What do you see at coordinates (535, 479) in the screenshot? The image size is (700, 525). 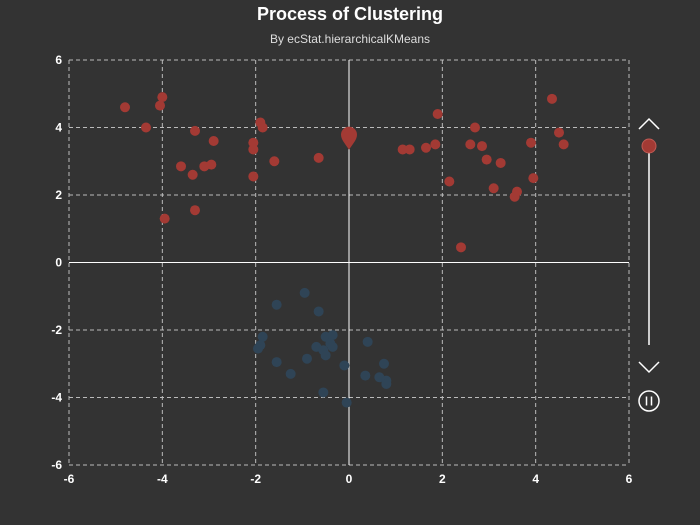 I see `x-tick-label: 4` at bounding box center [535, 479].